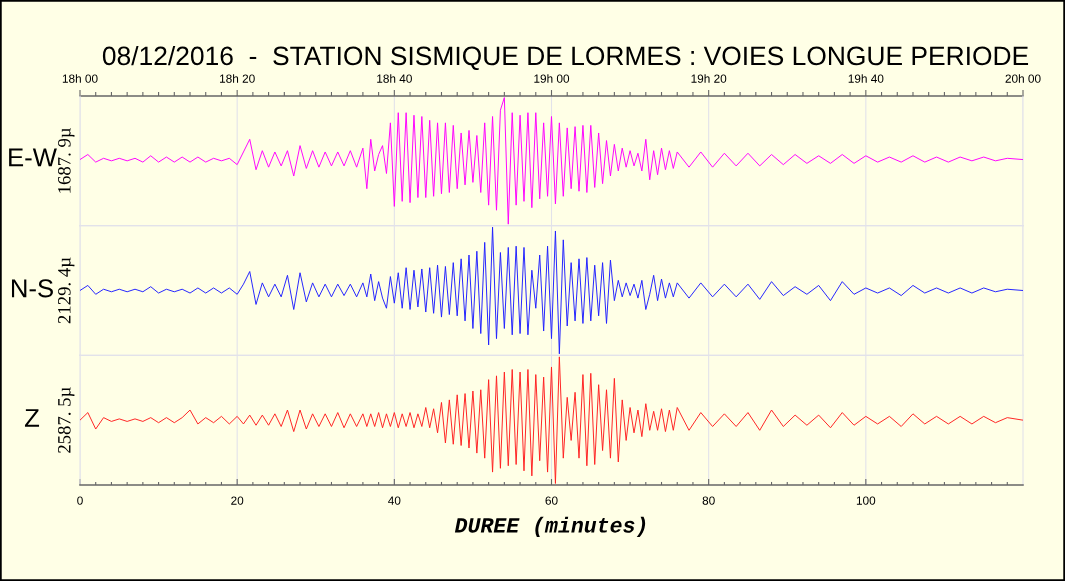  I want to click on x-tick-label: 20, so click(237, 500).